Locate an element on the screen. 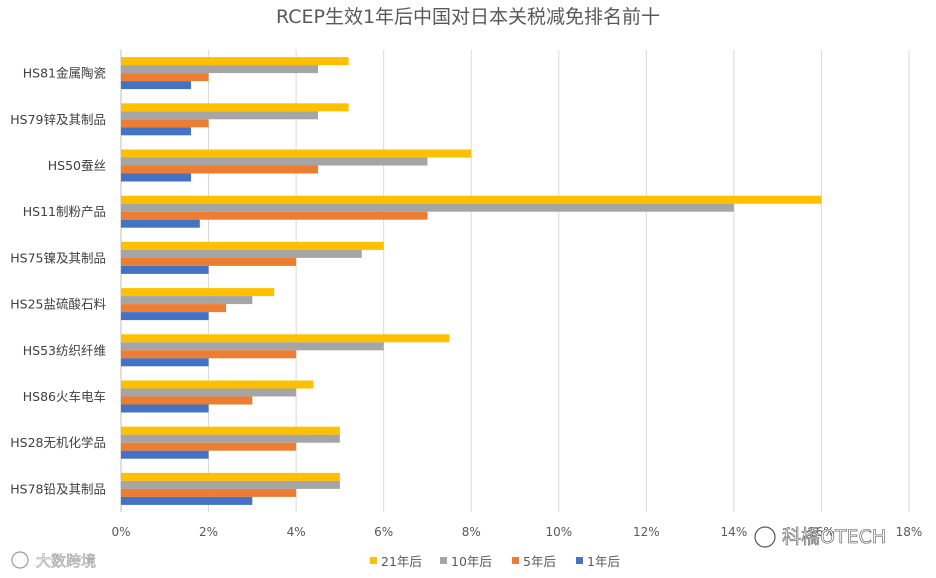  watermark-right: 科橋OTECH is located at coordinates (820, 537).